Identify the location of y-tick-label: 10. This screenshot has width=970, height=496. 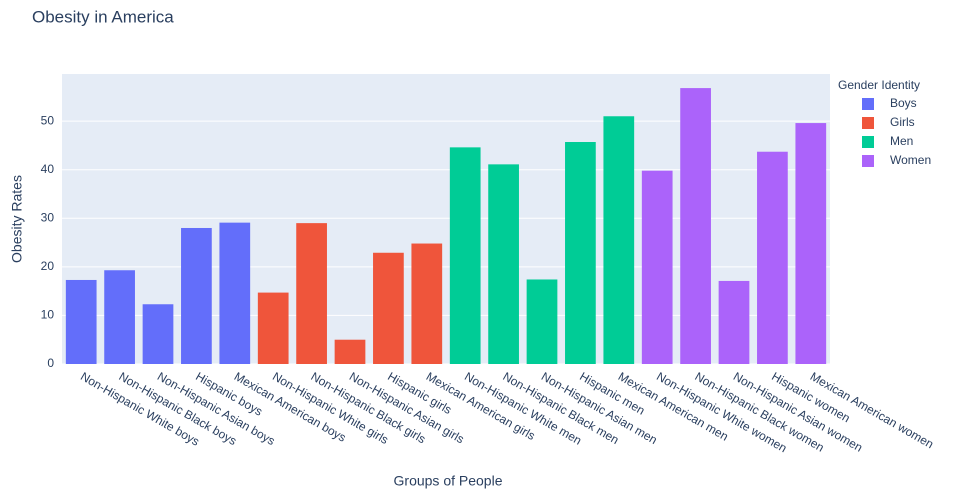
(48, 315).